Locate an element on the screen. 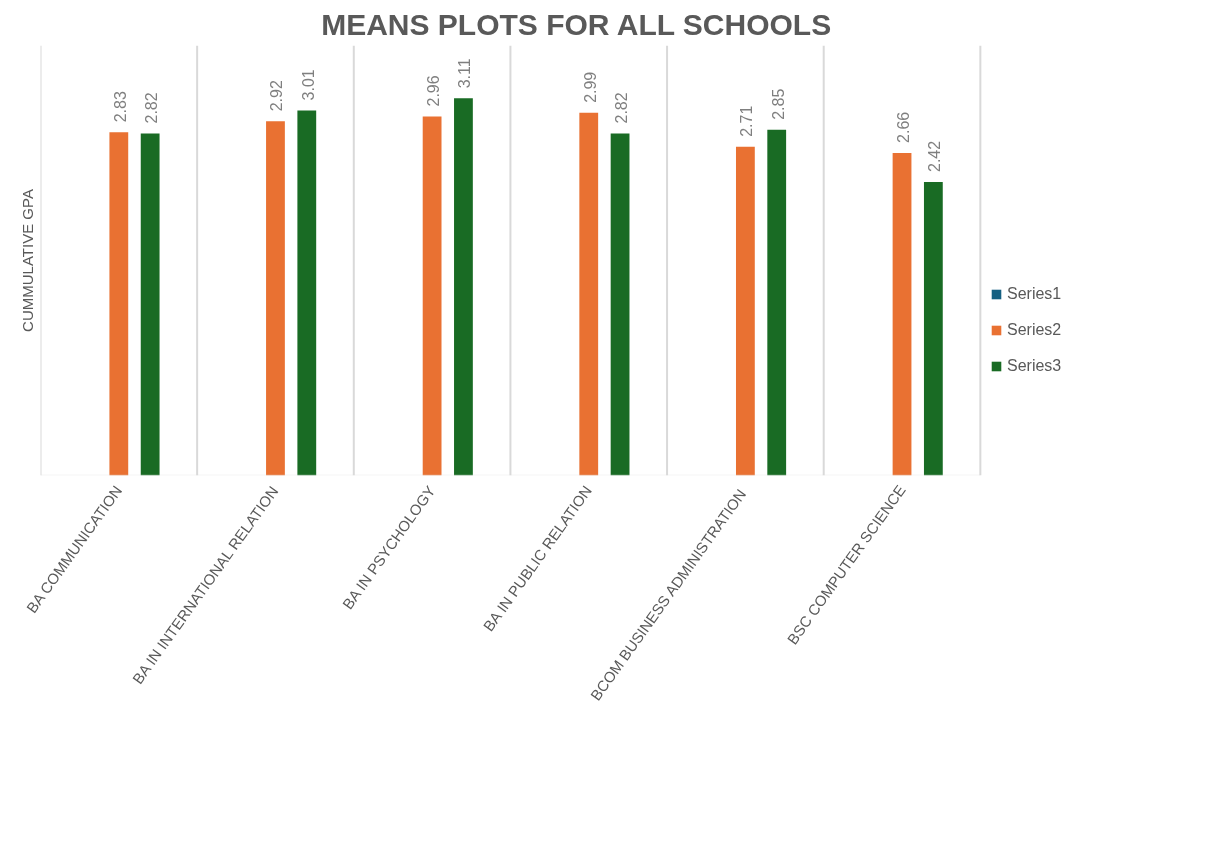  data-label: 2.42 is located at coordinates (935, 156).